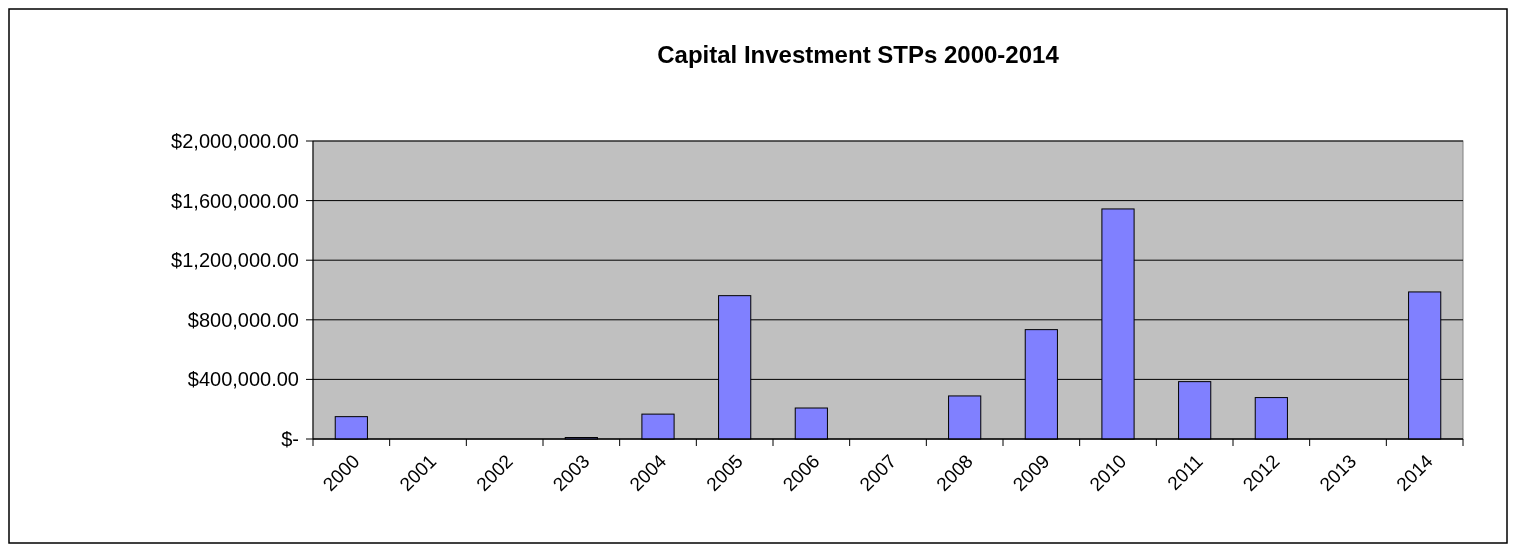 The image size is (1517, 552). I want to click on y-tick-label: $1,200,000.00, so click(235, 260).